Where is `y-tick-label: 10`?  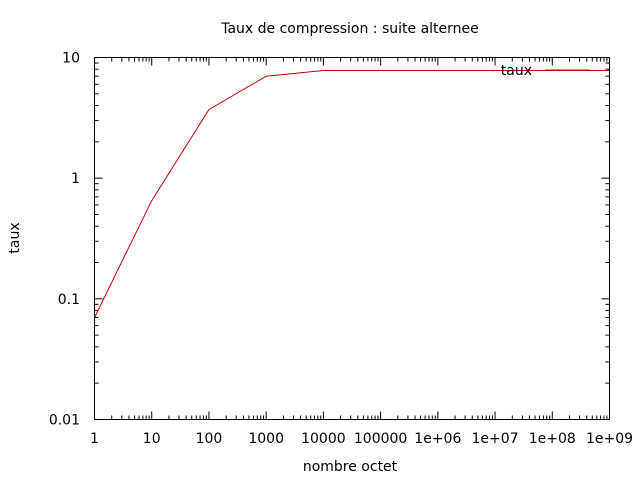
y-tick-label: 10 is located at coordinates (71, 59).